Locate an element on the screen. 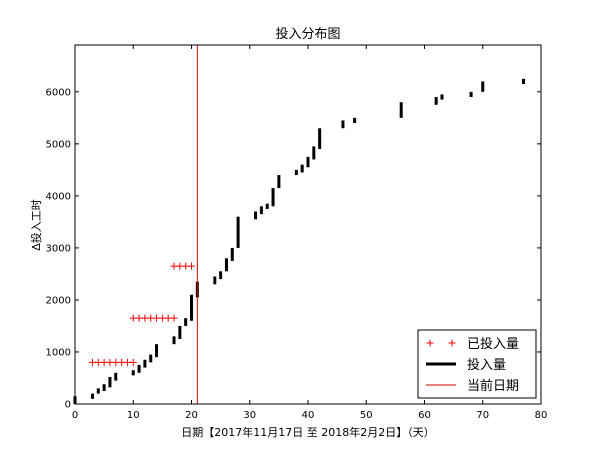  legend-entry: 已投入量 is located at coordinates (472, 344).